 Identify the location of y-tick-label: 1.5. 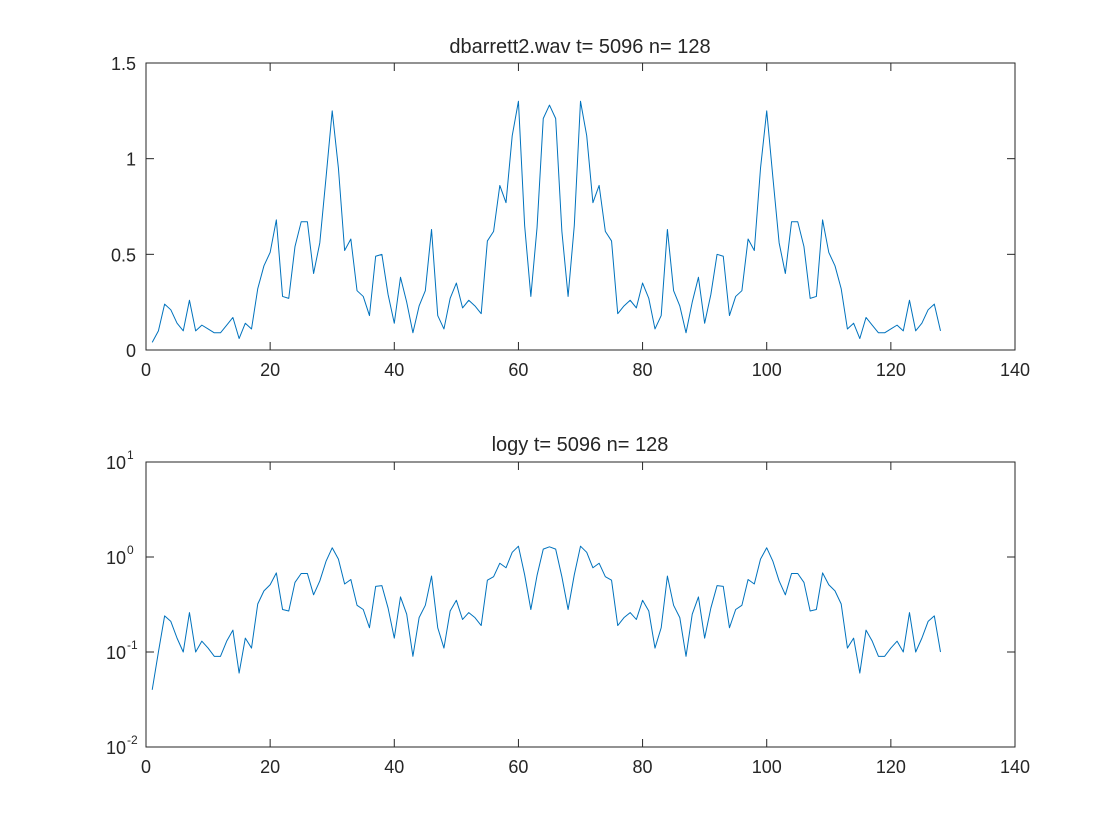
(123, 64).